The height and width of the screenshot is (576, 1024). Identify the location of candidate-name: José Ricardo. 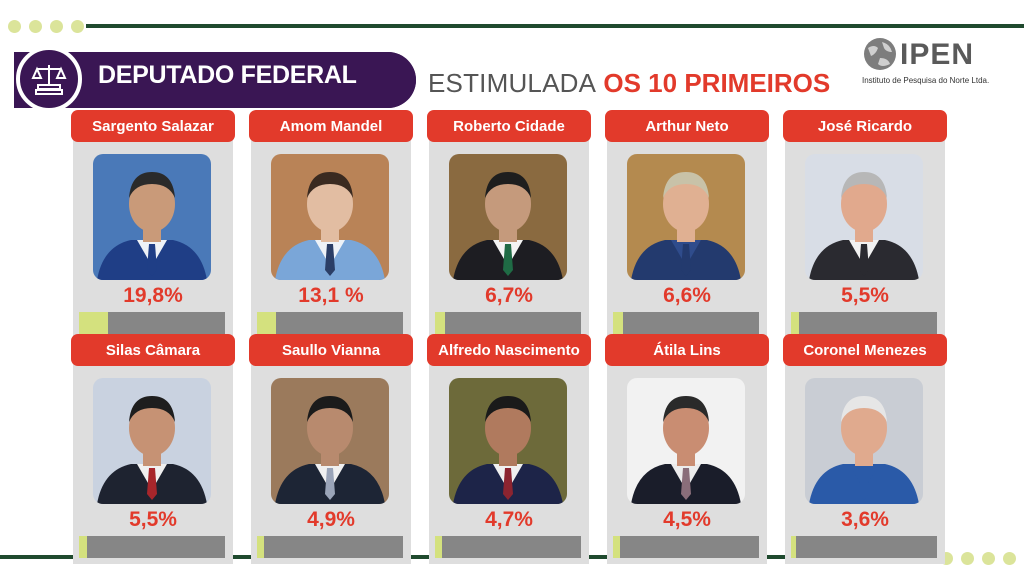
(865, 126).